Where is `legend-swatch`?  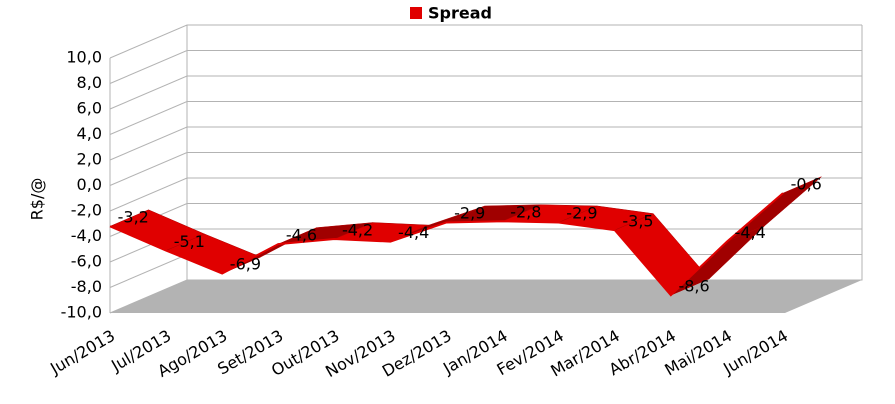 legend-swatch is located at coordinates (416, 13).